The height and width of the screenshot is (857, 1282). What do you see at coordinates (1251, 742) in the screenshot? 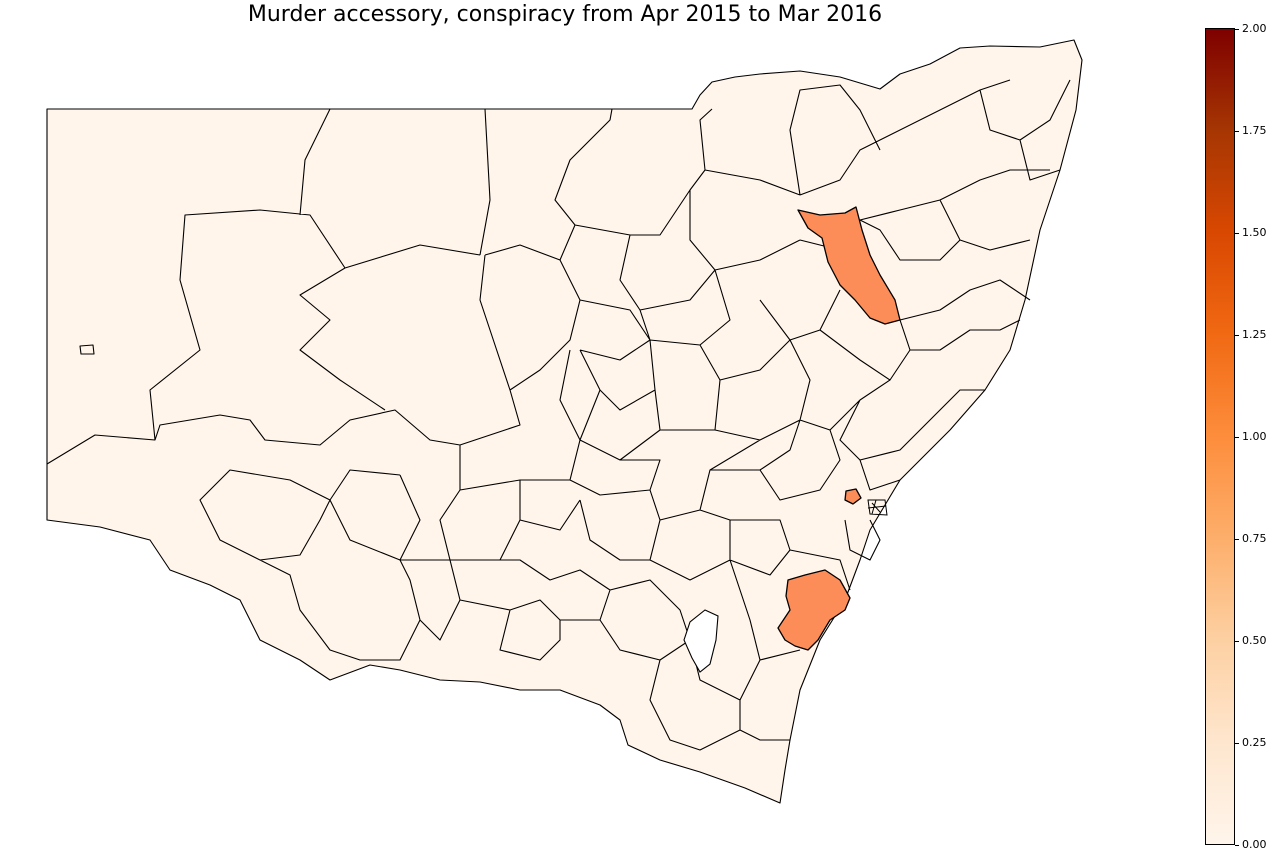
I see `colorbar-tick: 0.25` at bounding box center [1251, 742].